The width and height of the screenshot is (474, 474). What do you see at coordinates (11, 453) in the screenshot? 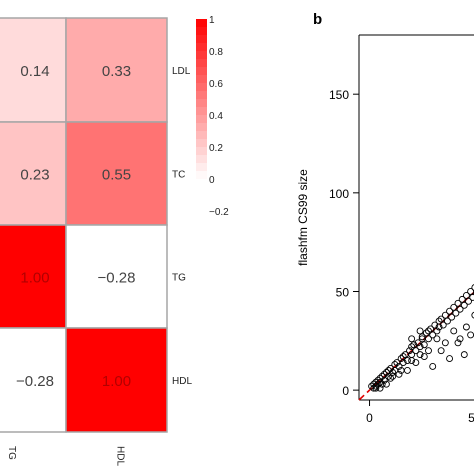
I see `column-label: TG` at bounding box center [11, 453].